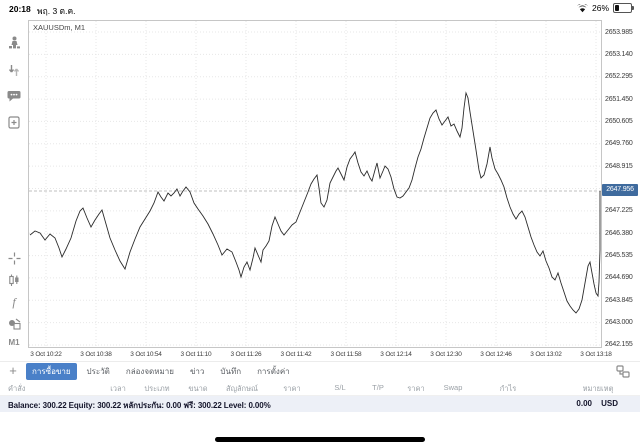  Describe the element at coordinates (17, 388) in the screenshot. I see `column-header: คำสั่ง` at that location.